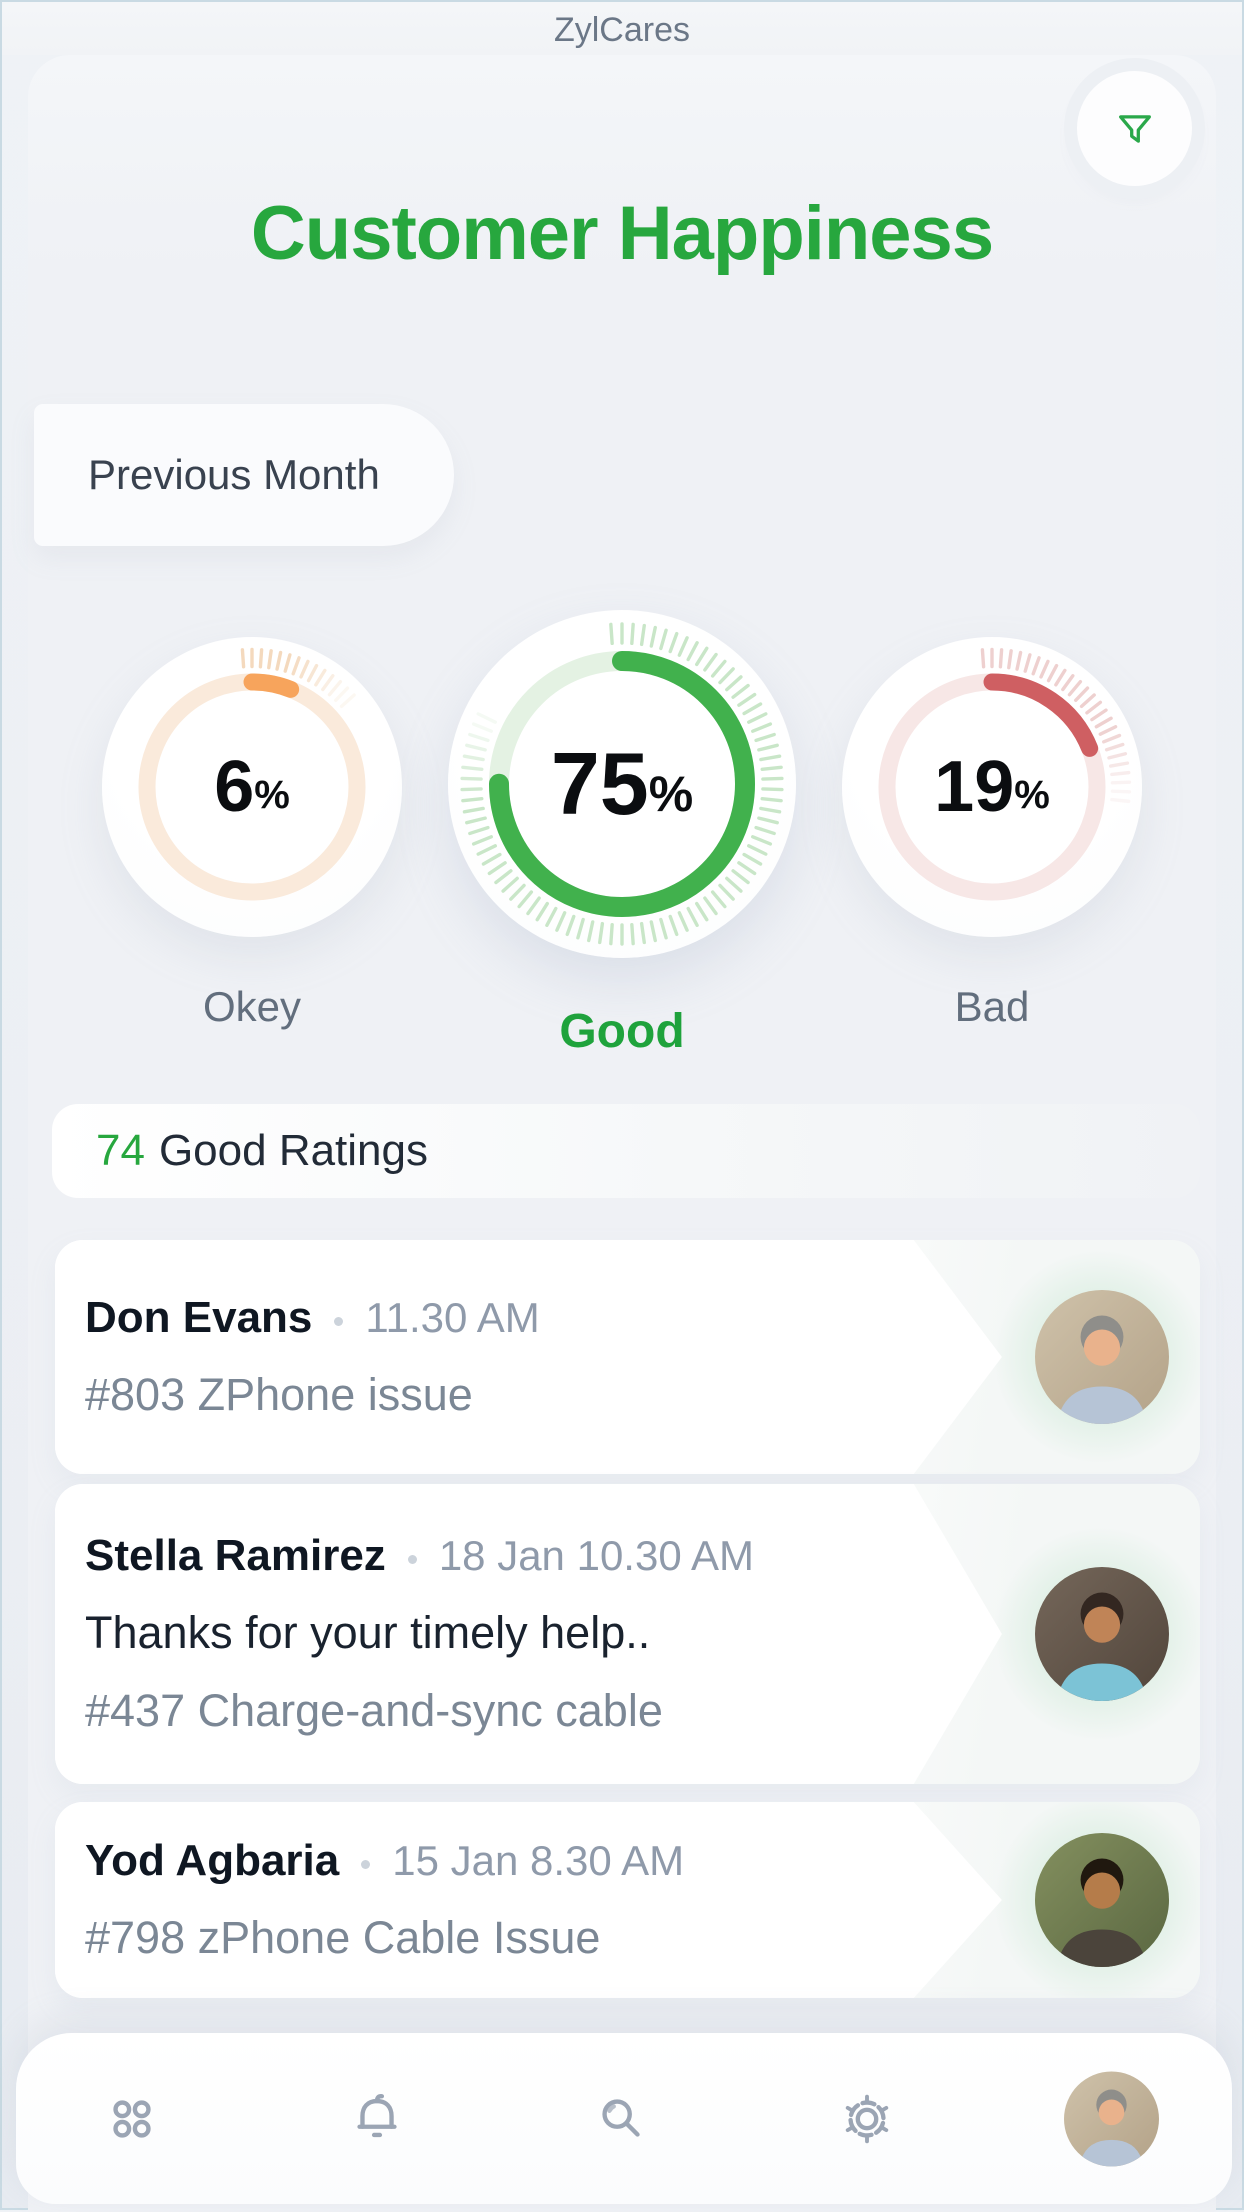 This screenshot has width=1244, height=2212. I want to click on gear-icon, so click(867, 2118).